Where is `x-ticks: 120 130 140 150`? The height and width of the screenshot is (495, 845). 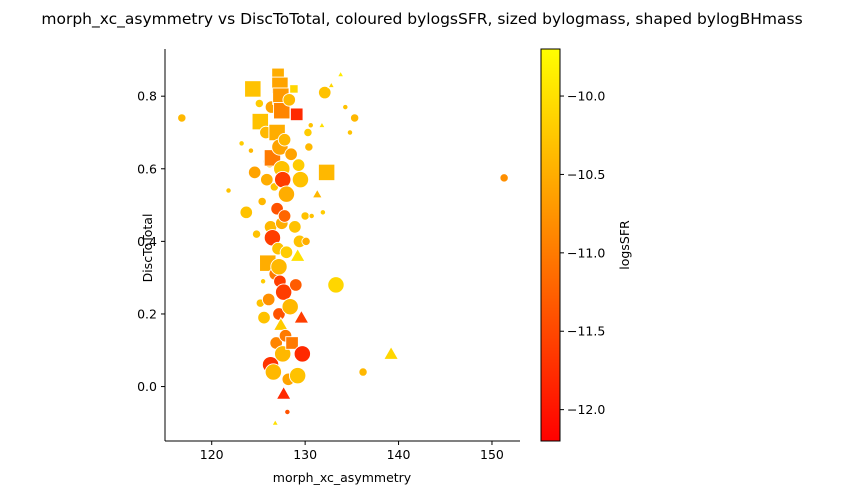
x-ticks: 120 130 140 150 is located at coordinates (352, 451).